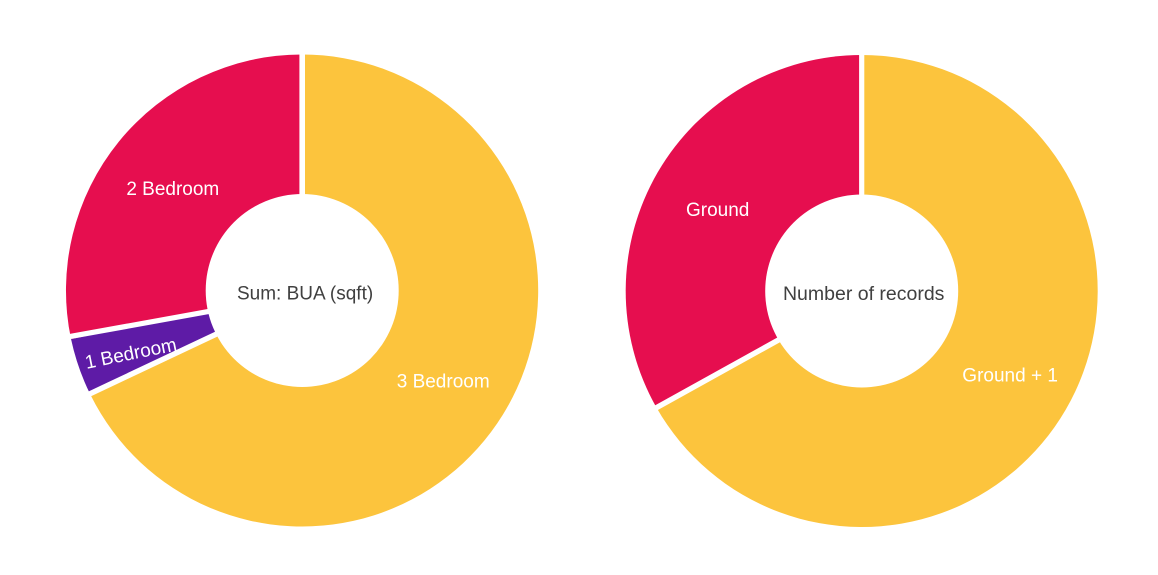  I want to click on svg-text: Ground, so click(717, 210).